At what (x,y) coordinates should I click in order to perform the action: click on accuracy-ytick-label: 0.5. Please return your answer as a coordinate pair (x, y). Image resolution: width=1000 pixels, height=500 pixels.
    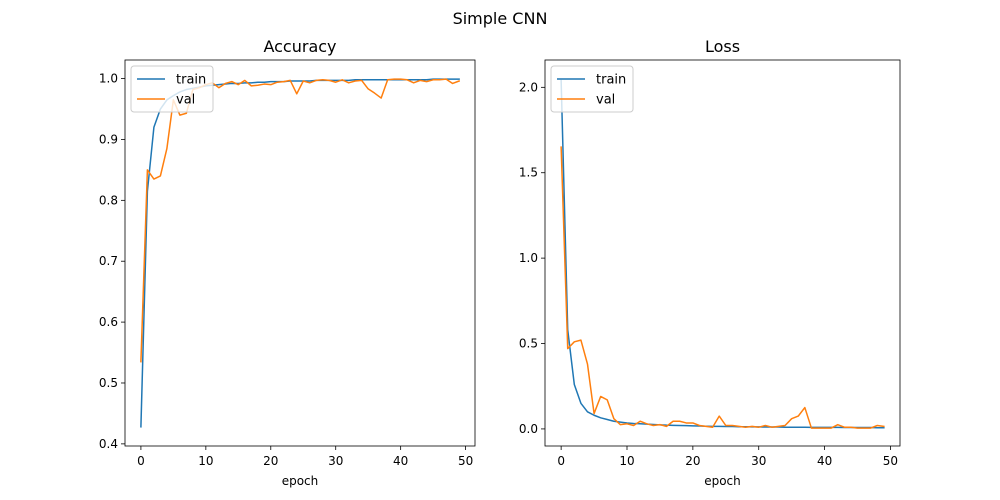
    Looking at the image, I should click on (108, 383).